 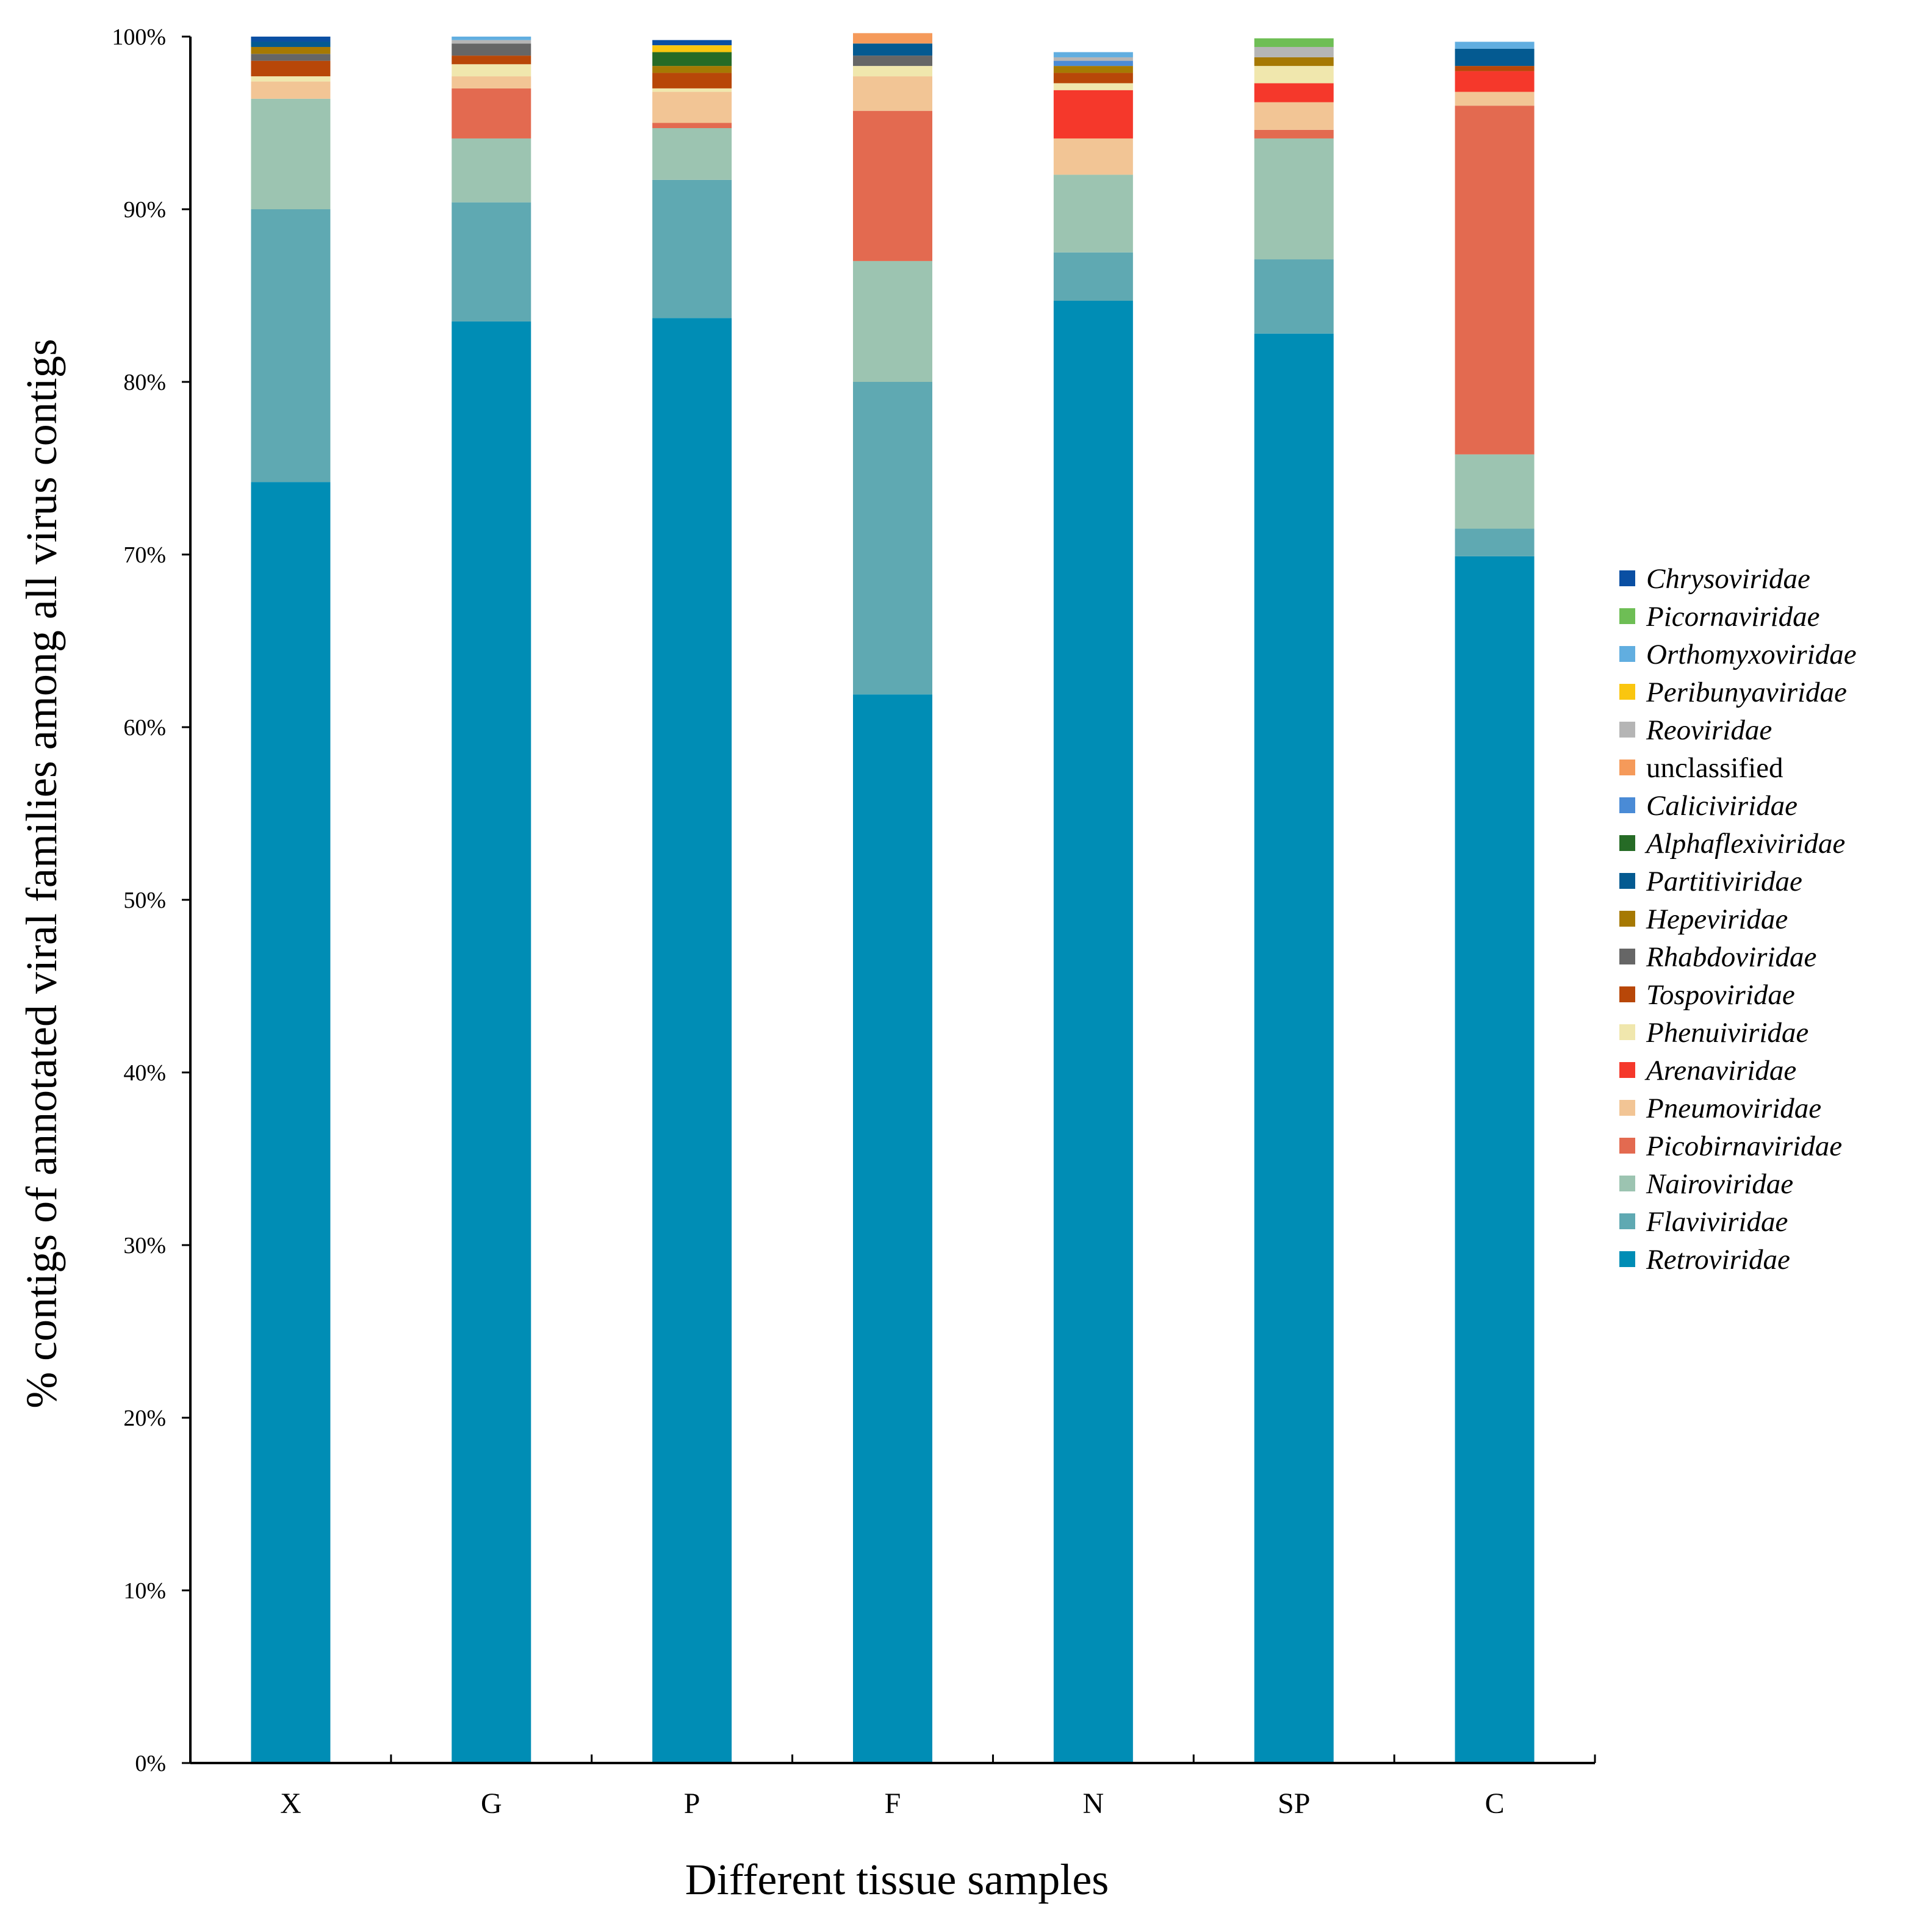 I want to click on legend-label: Nairoviridae, so click(x=1720, y=1184).